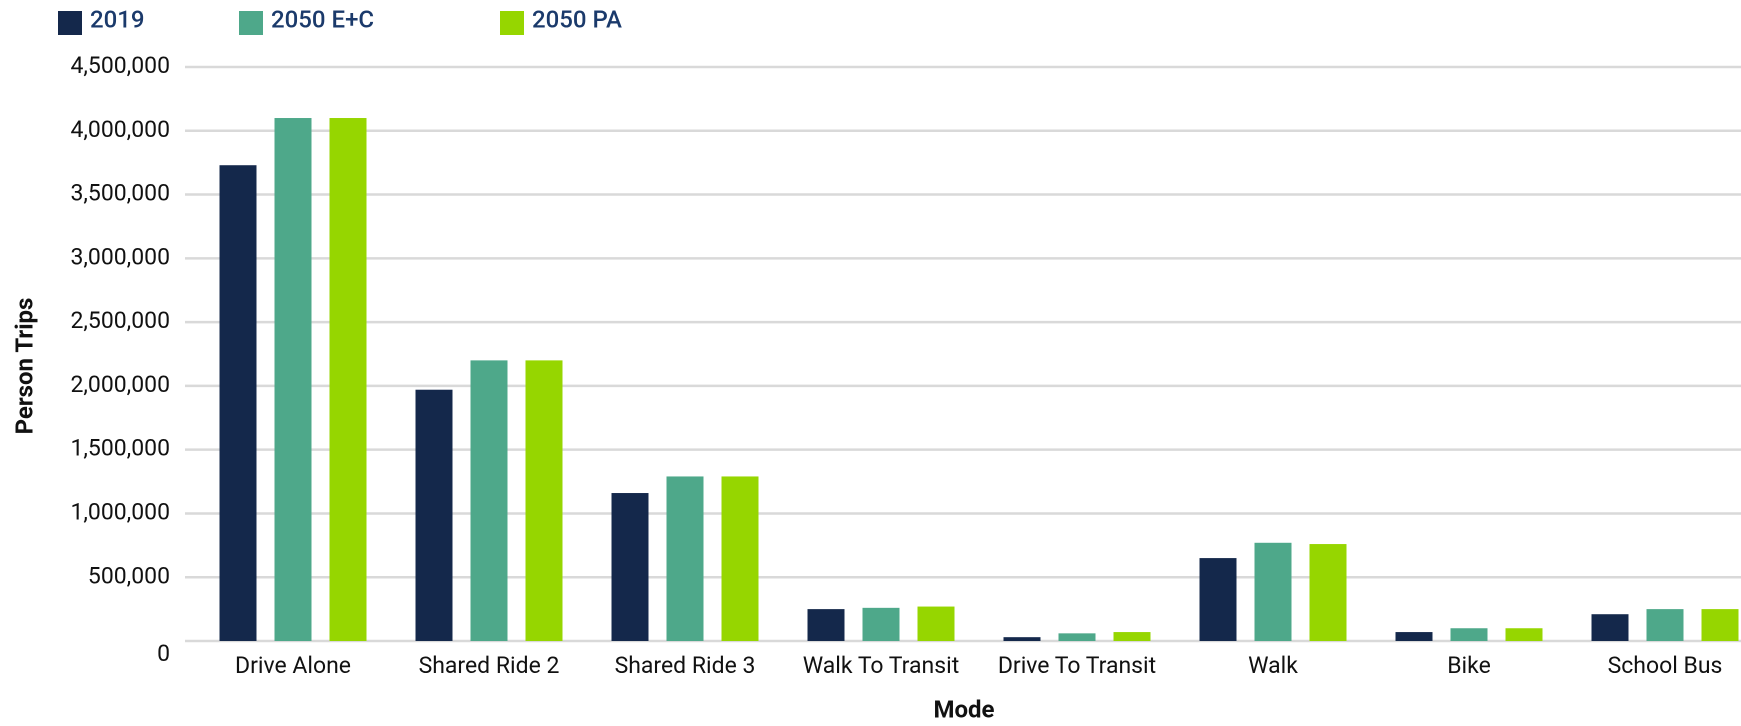 The width and height of the screenshot is (1741, 726). What do you see at coordinates (120, 129) in the screenshot?
I see `y-tick-label: 4,000,000` at bounding box center [120, 129].